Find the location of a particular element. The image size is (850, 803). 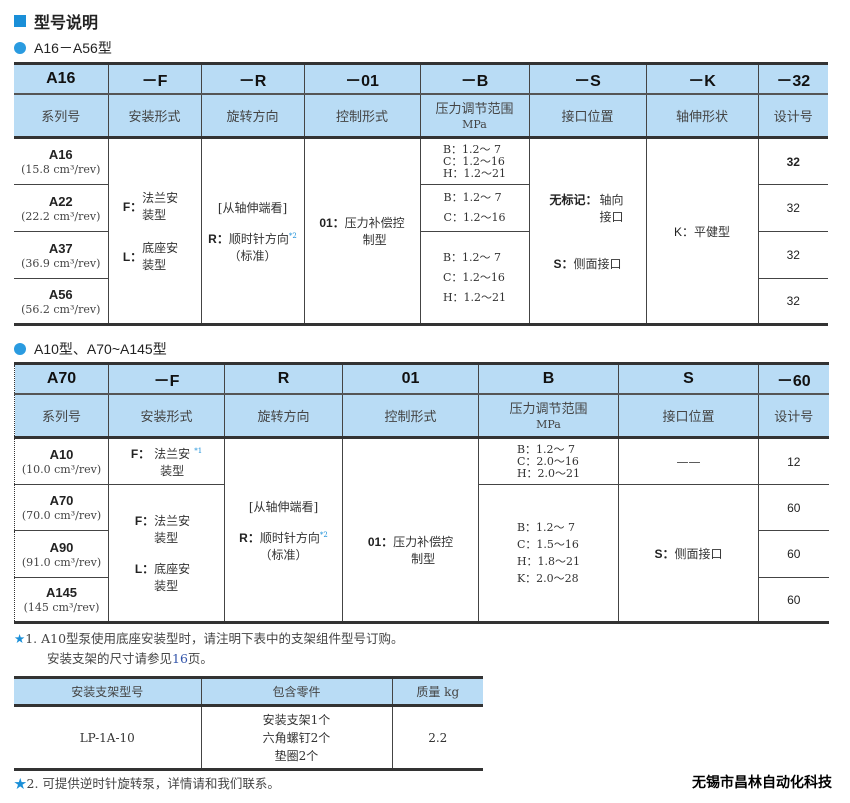

footnote-text: 2. 可提供逆时针旋转泵，详情请和我们联系。 is located at coordinates (153, 783).